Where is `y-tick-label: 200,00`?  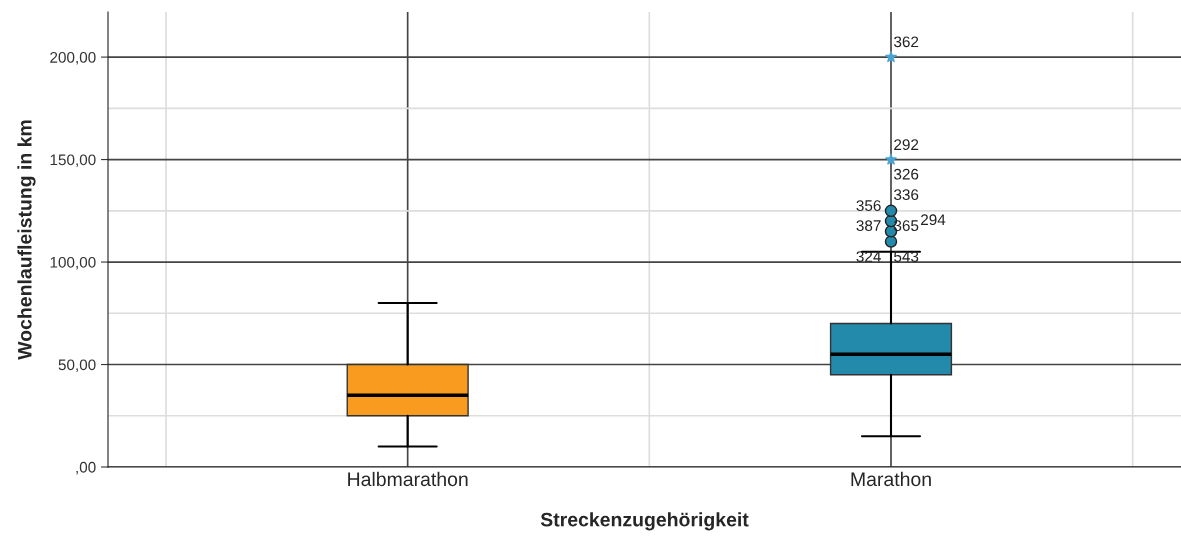 y-tick-label: 200,00 is located at coordinates (73, 58).